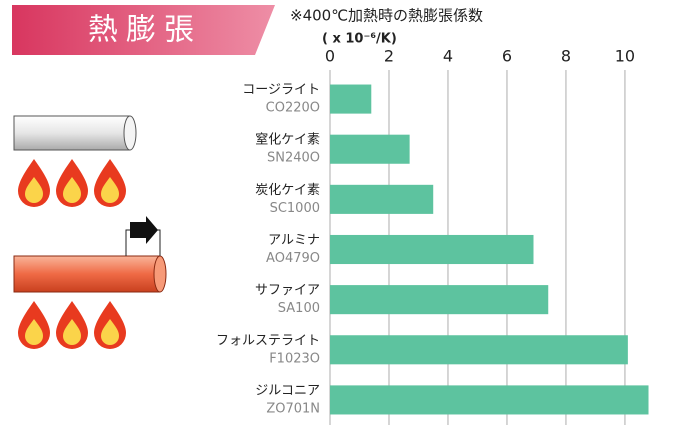  Describe the element at coordinates (287, 140) in the screenshot. I see `category-label: 窒化ケイ素` at that location.